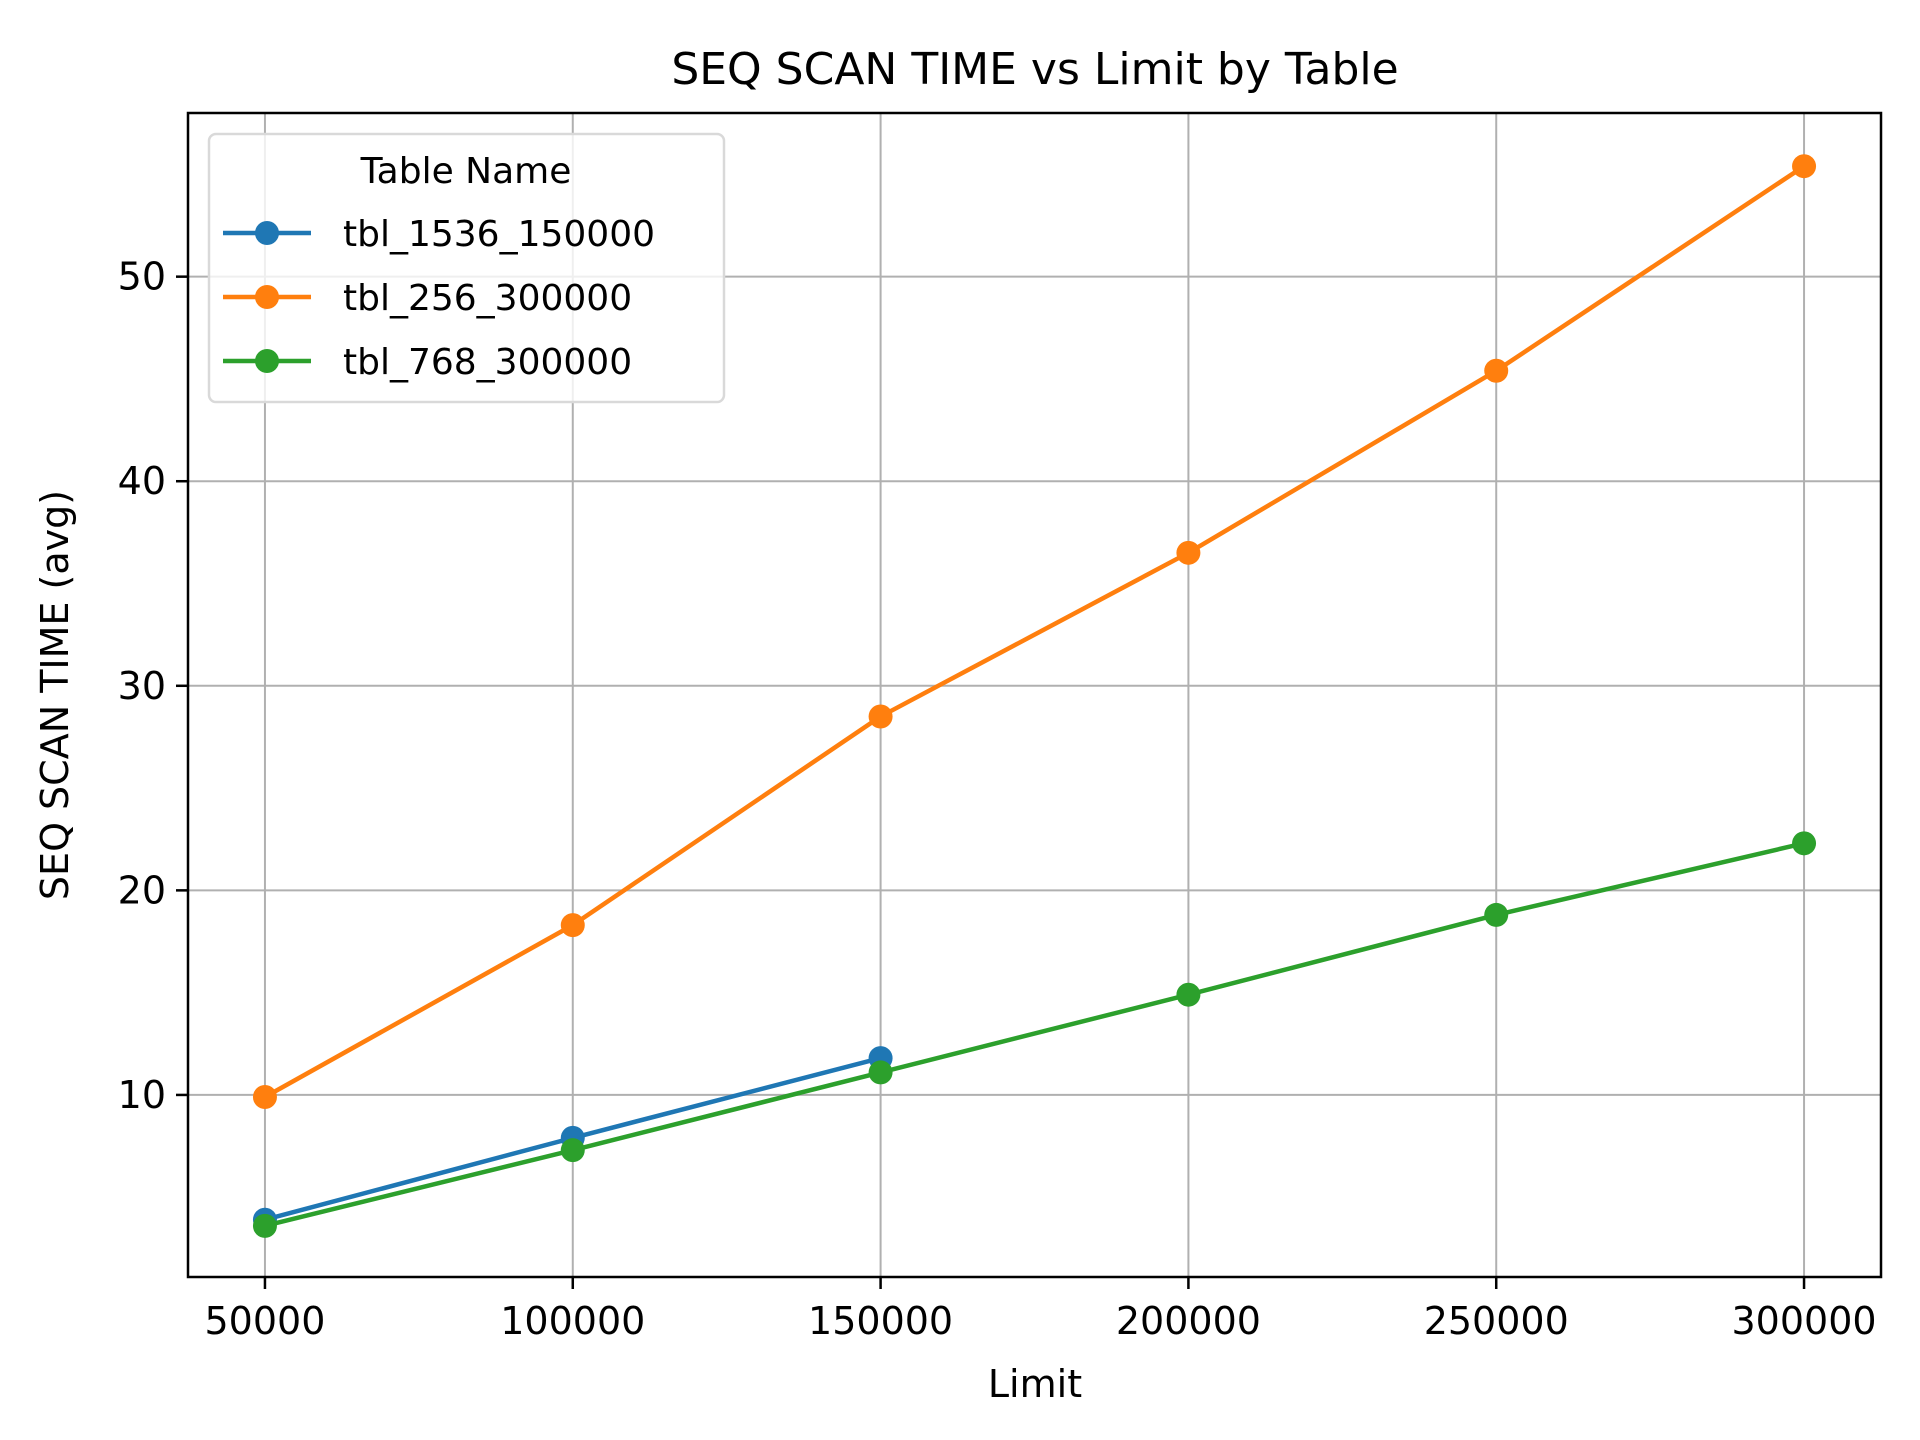  I want to click on chart-title: SEQ SCAN TIME vs Limit by Table, so click(1034, 69).